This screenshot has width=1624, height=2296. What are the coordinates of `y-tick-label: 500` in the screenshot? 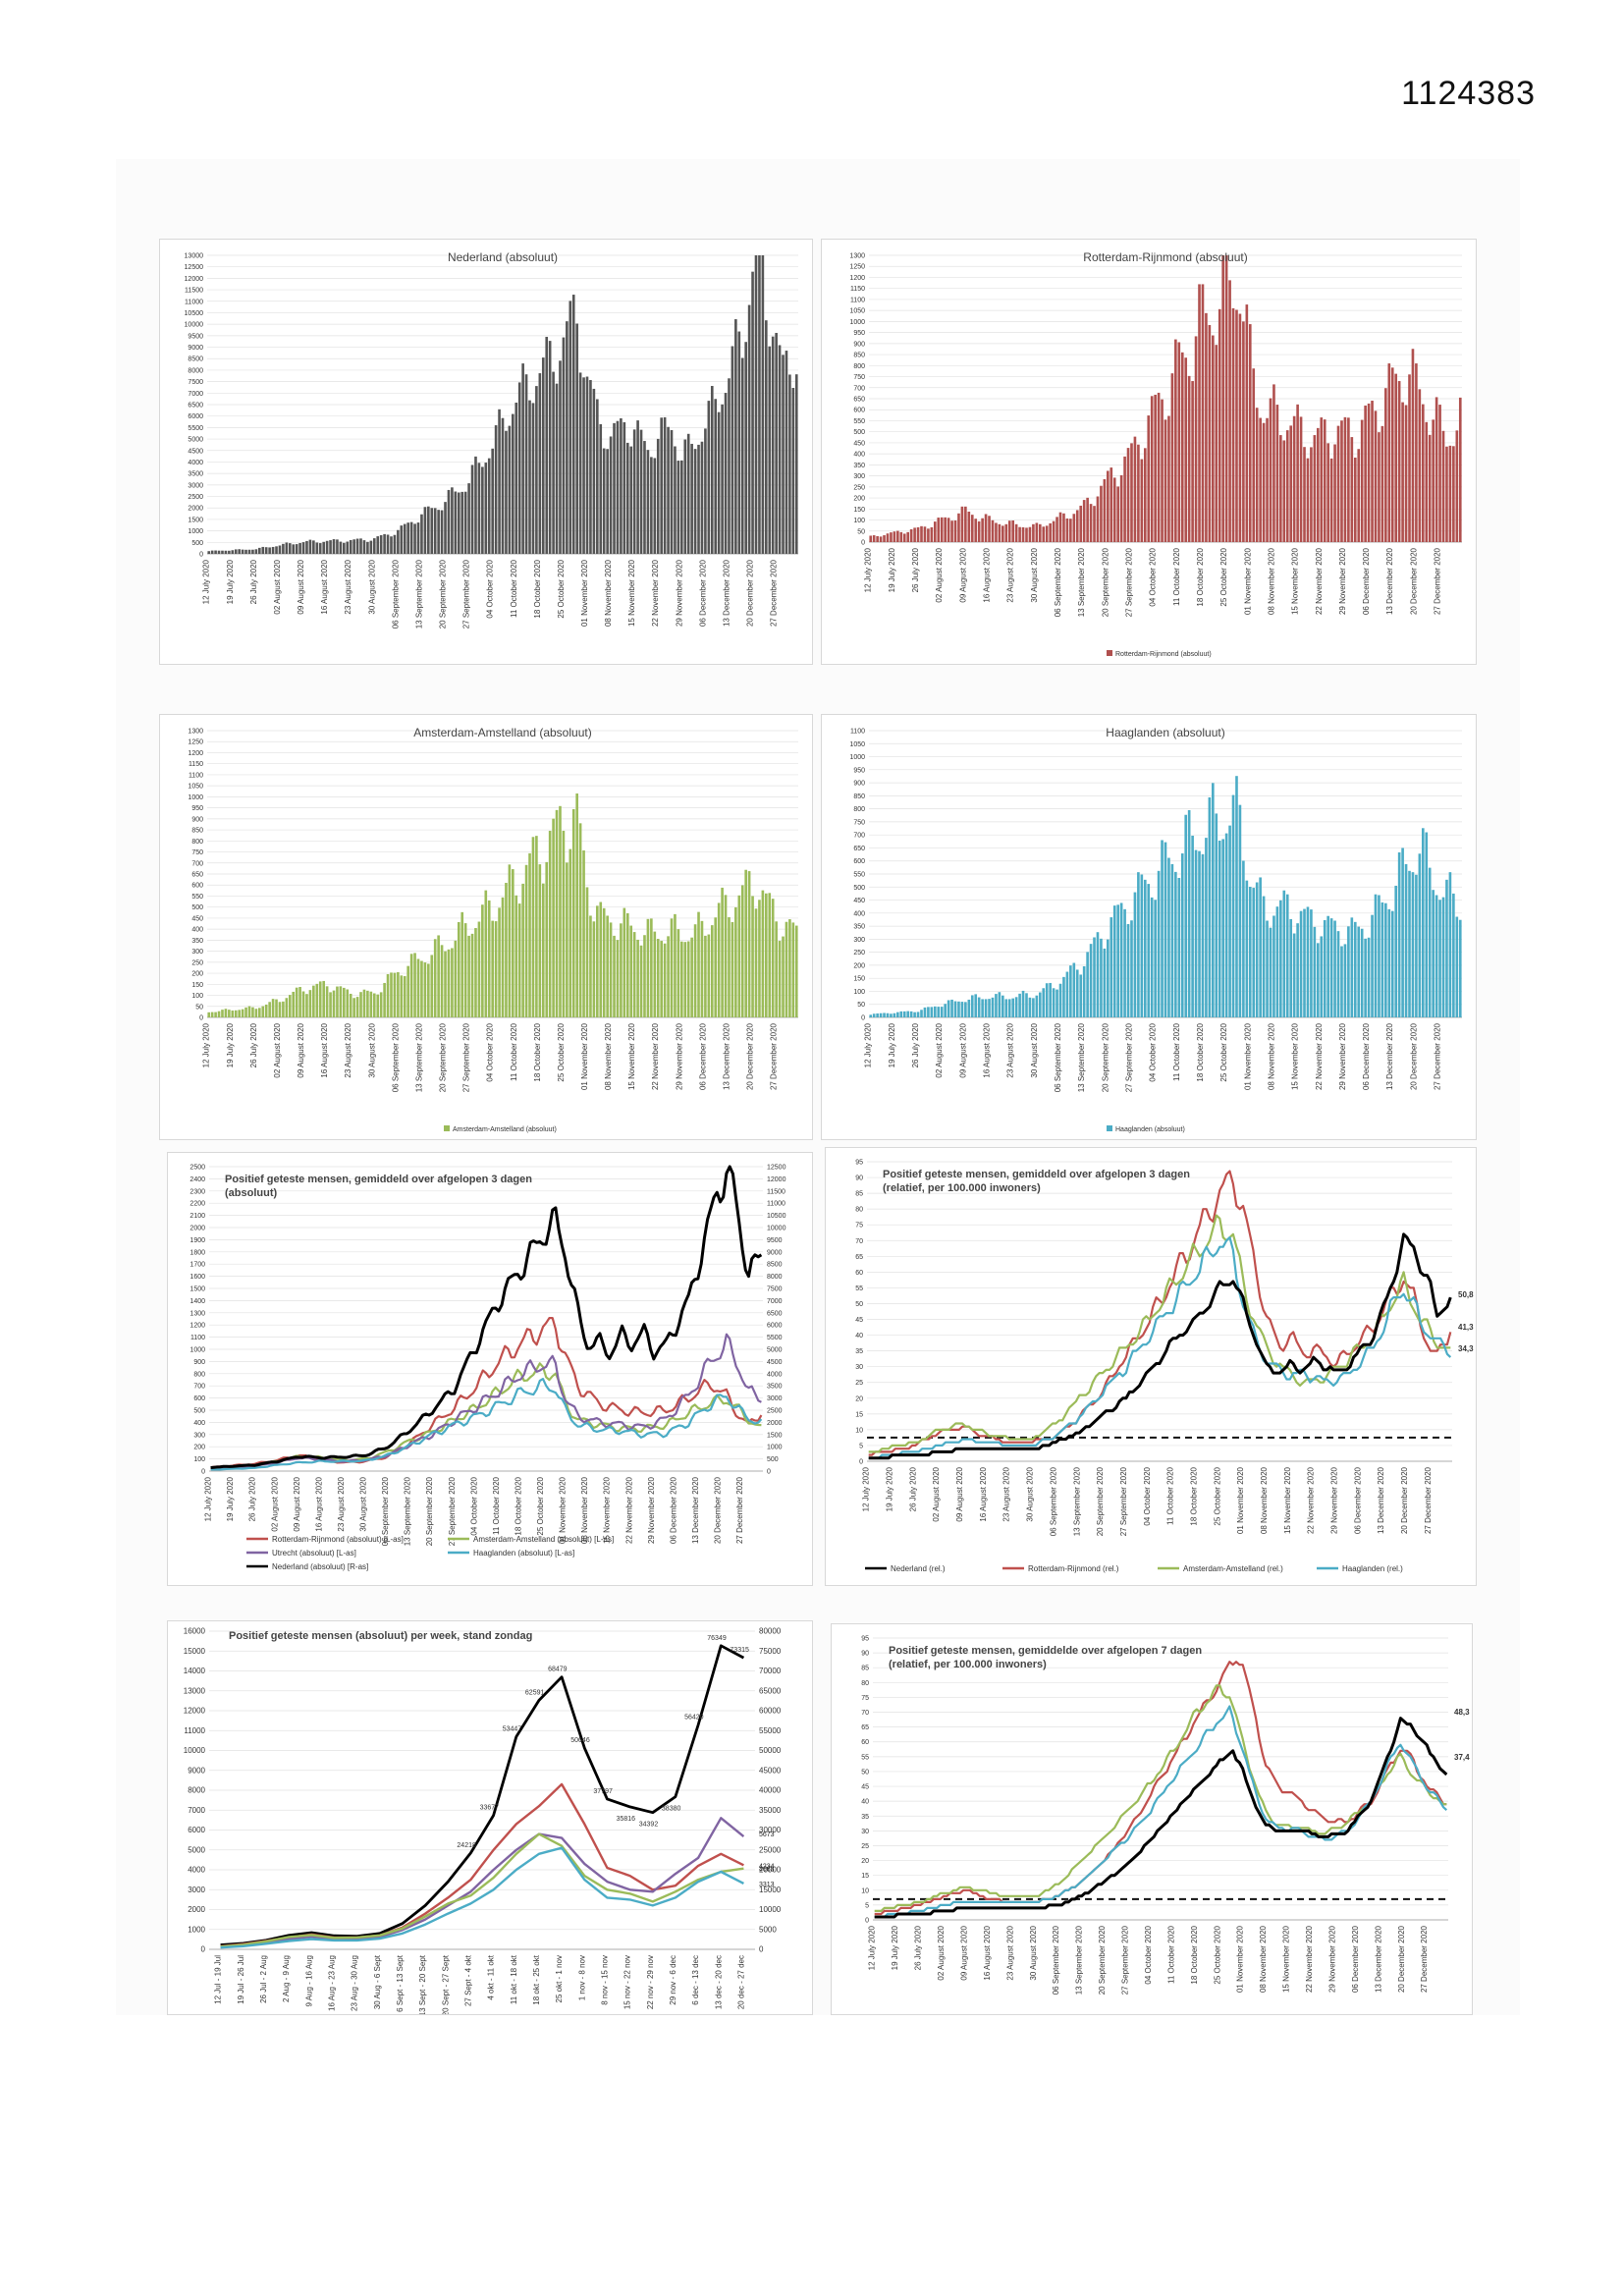 It's located at (859, 888).